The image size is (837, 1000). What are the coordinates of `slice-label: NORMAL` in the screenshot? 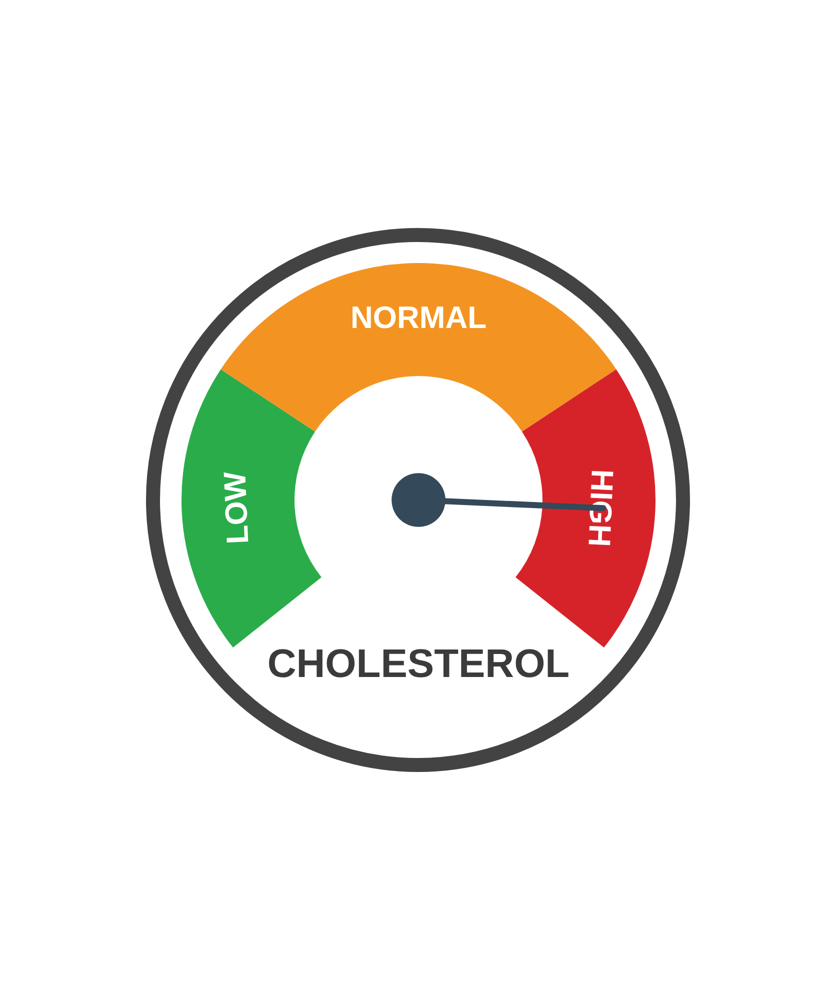 It's located at (418, 317).